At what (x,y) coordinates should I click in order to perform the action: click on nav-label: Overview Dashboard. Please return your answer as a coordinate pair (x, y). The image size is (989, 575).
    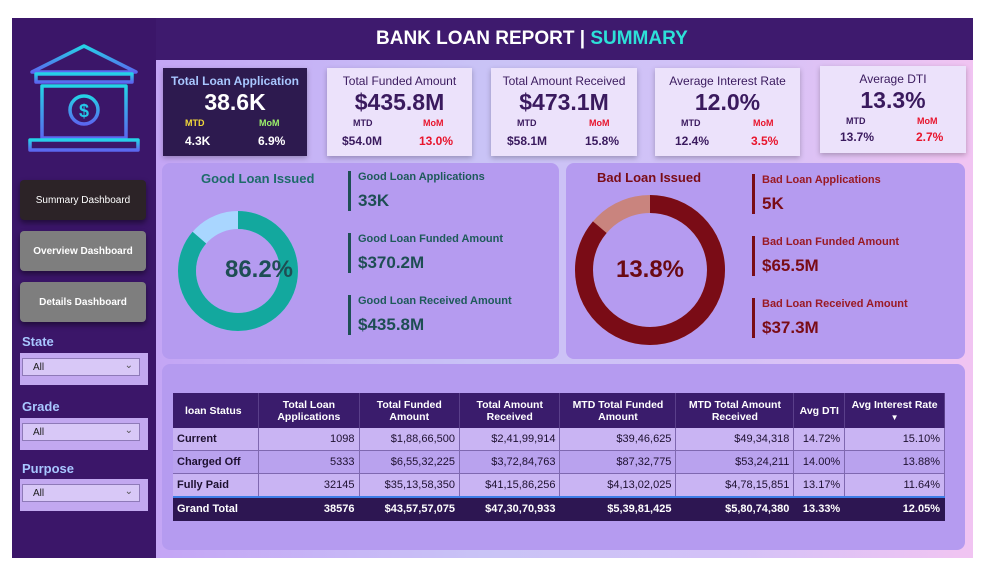
    Looking at the image, I should click on (83, 251).